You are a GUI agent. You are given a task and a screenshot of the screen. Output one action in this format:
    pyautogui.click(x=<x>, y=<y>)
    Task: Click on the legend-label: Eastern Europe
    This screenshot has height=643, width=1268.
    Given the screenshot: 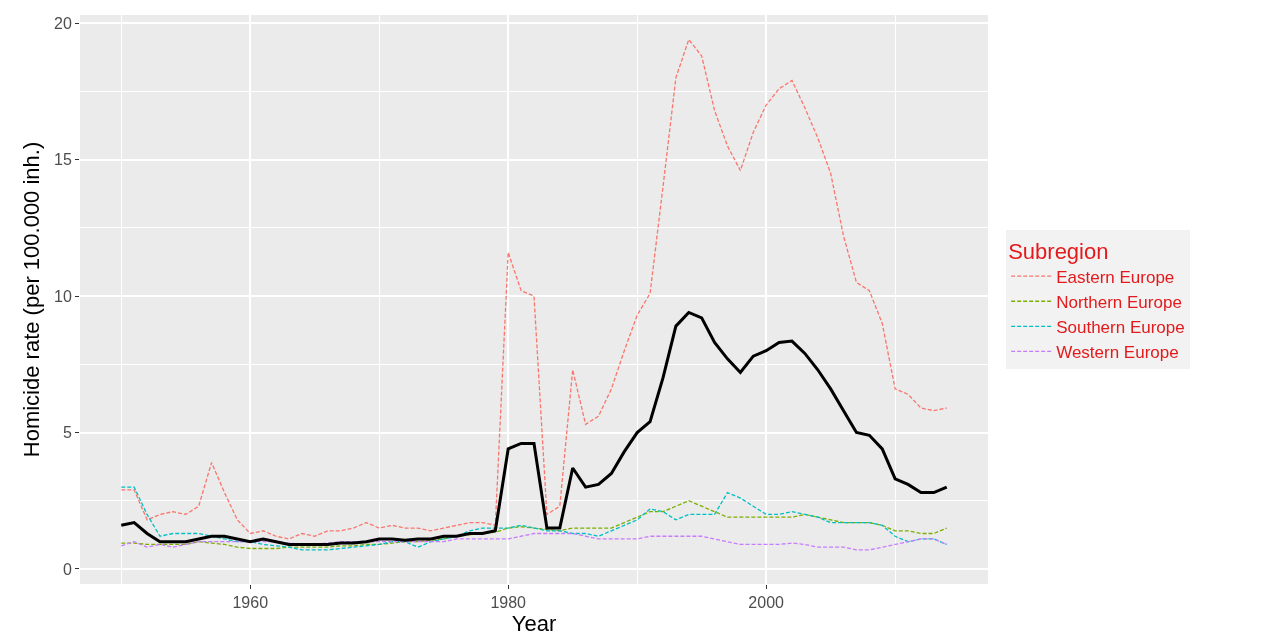 What is the action you would take?
    pyautogui.click(x=1115, y=277)
    